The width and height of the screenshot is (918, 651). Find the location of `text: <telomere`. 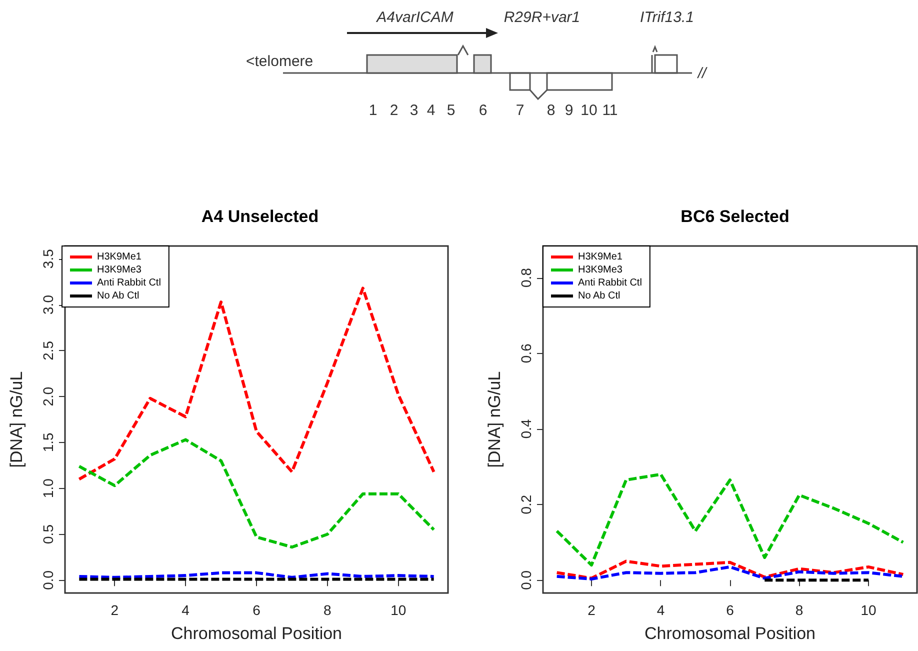

text: <telomere is located at coordinates (280, 61).